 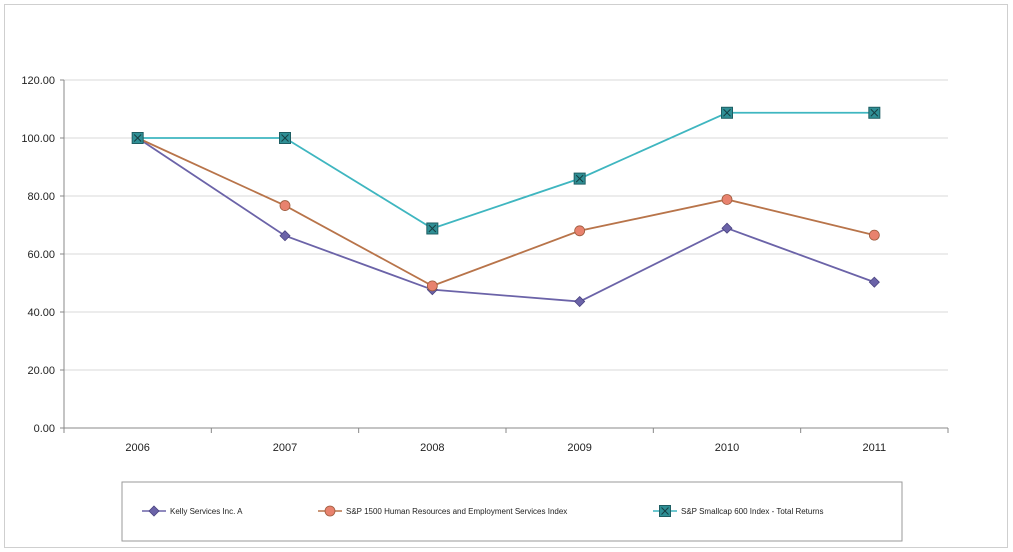 What do you see at coordinates (44, 429) in the screenshot?
I see `y-tick-label: 0.00` at bounding box center [44, 429].